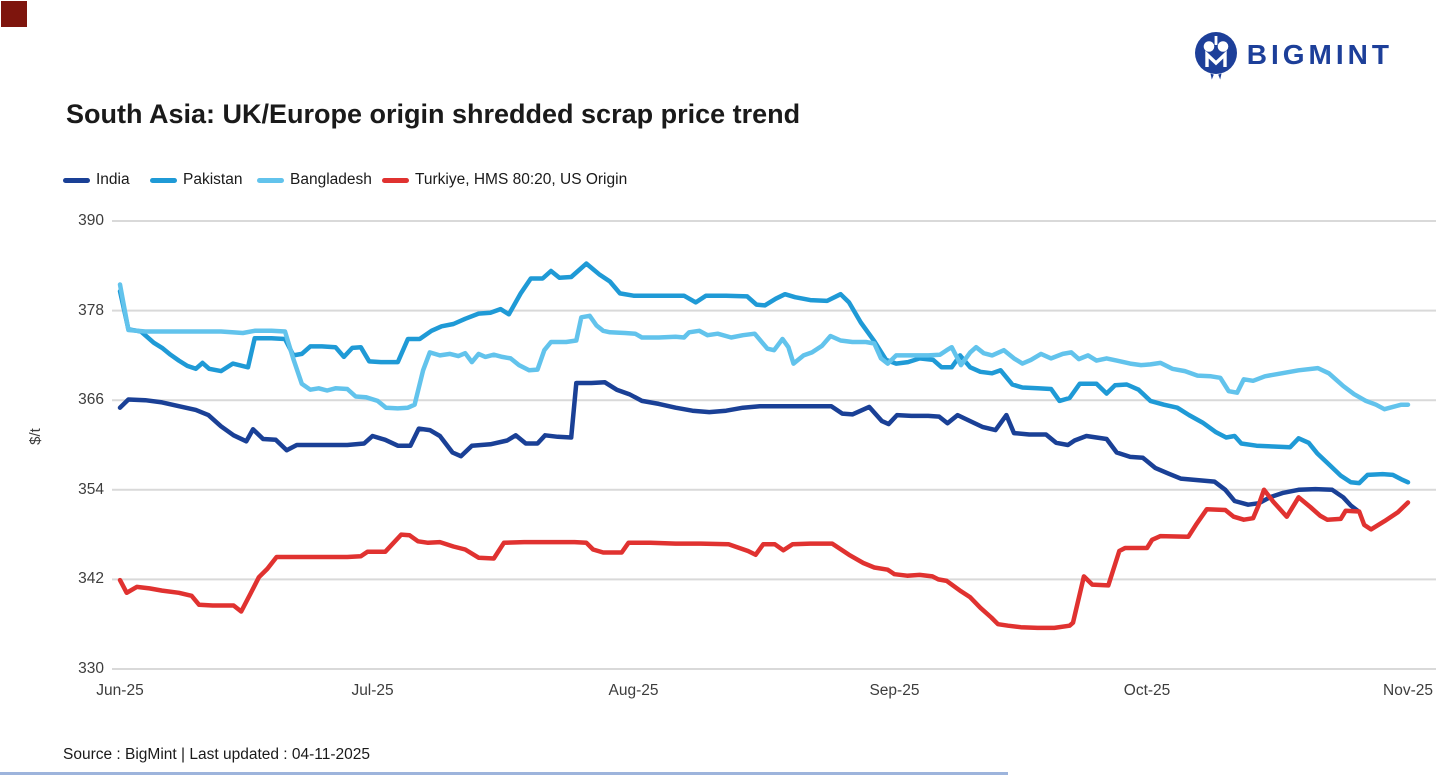 This screenshot has width=1441, height=779. Describe the element at coordinates (14, 14) in the screenshot. I see `corner-marker` at that location.